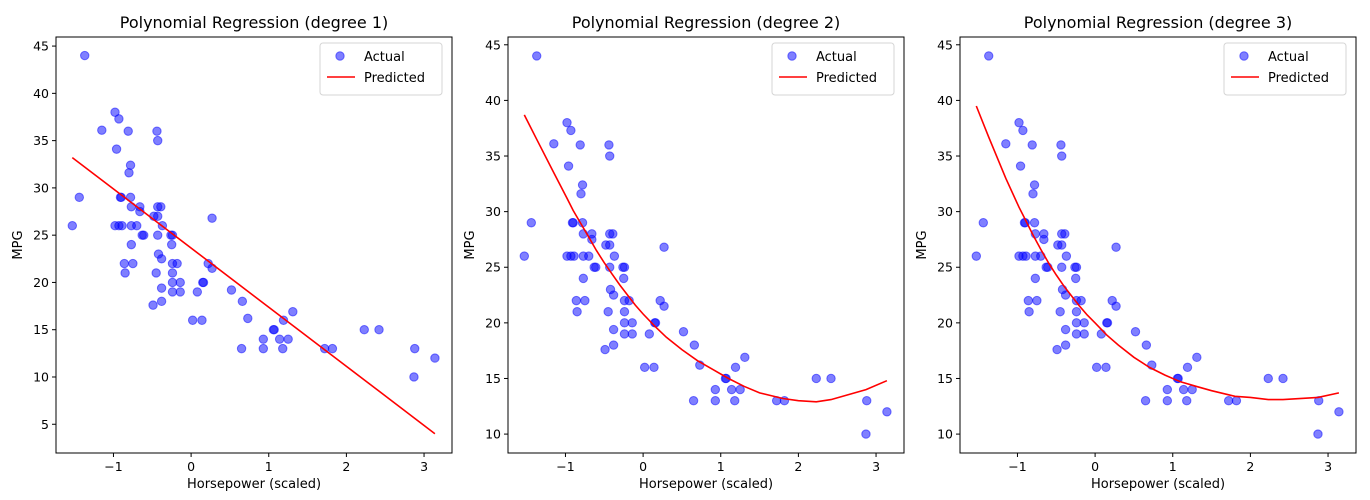  What do you see at coordinates (493, 322) in the screenshot?
I see `y-tick-label: 20` at bounding box center [493, 322].